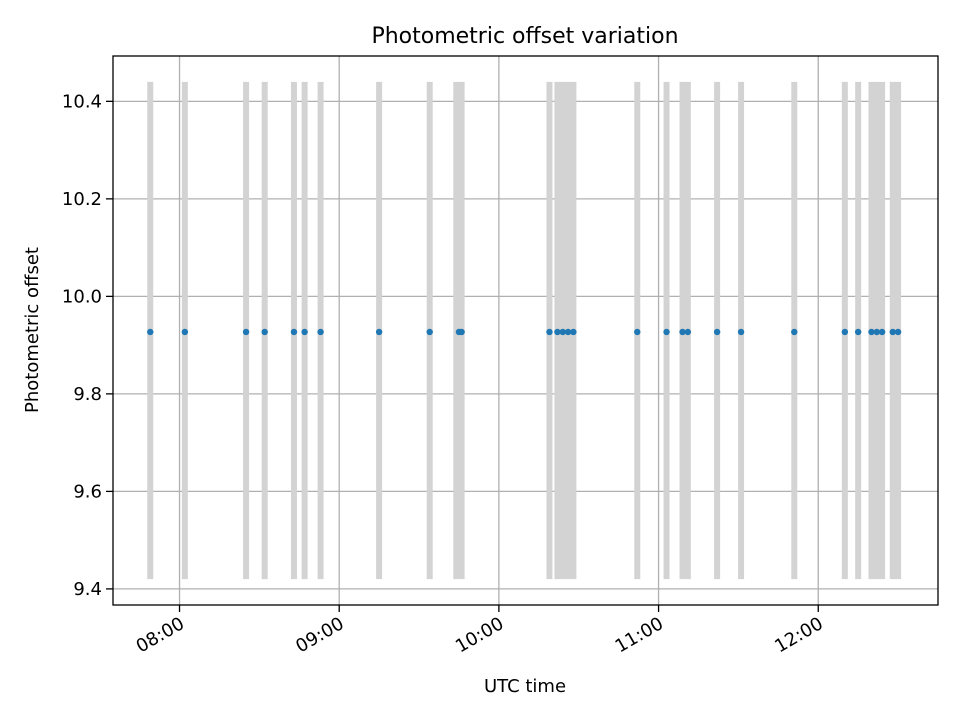 The height and width of the screenshot is (720, 960). What do you see at coordinates (32, 330) in the screenshot?
I see `y-axis-label: Photometric offset` at bounding box center [32, 330].